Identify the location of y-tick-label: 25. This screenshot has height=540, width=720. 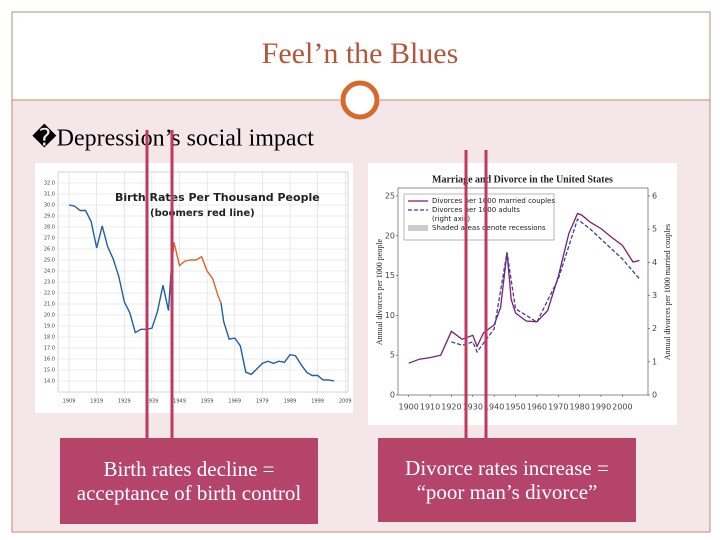
(390, 195).